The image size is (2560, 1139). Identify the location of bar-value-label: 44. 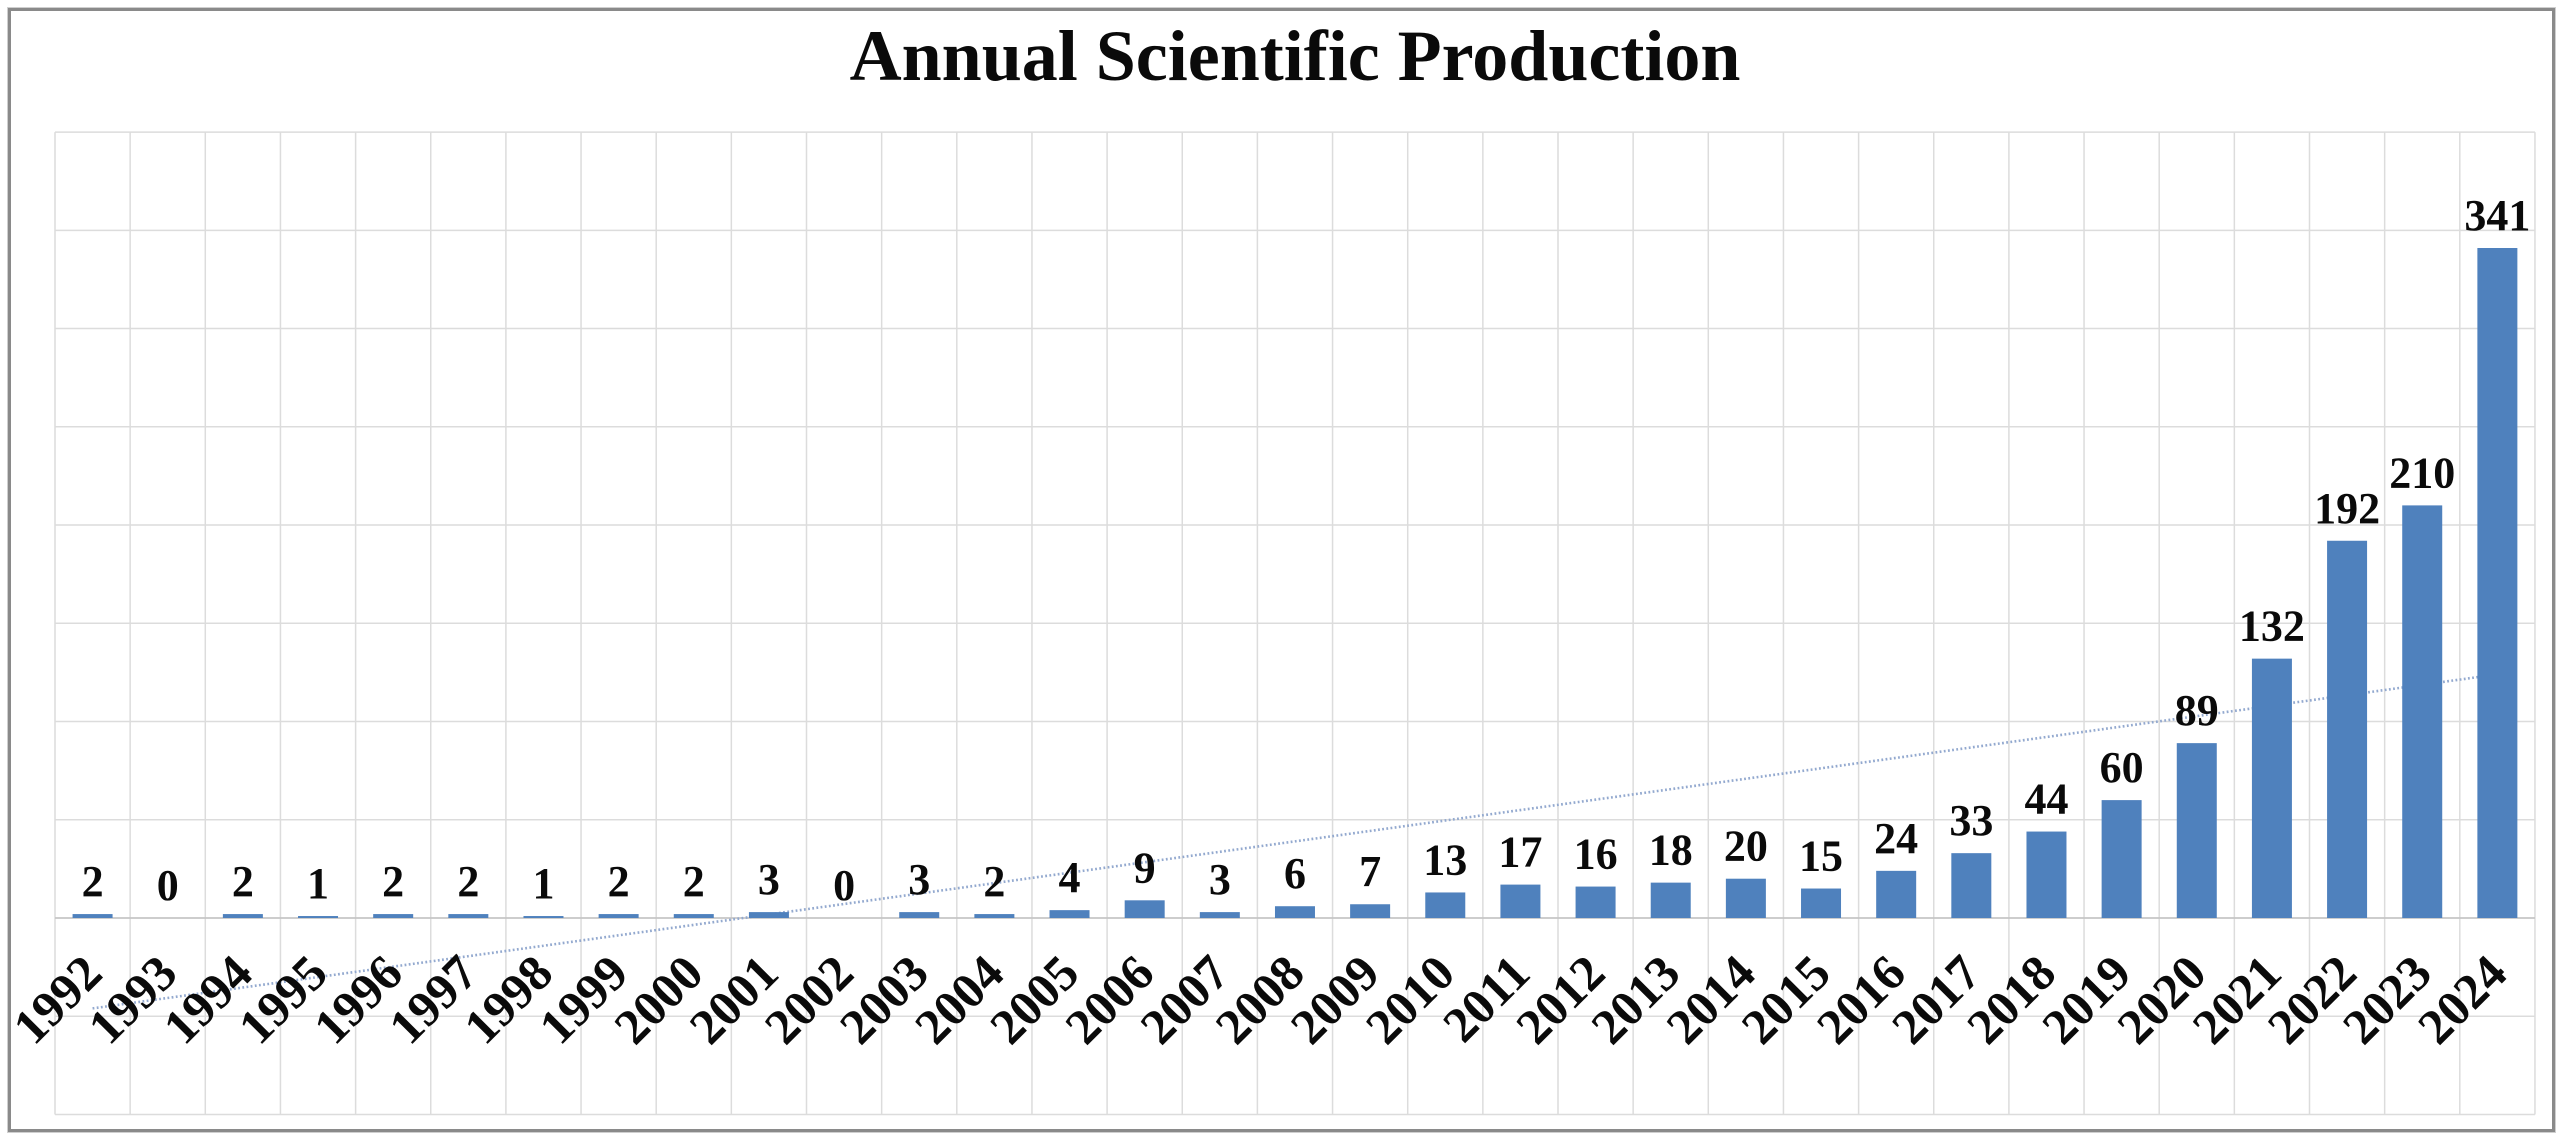
(2046, 799).